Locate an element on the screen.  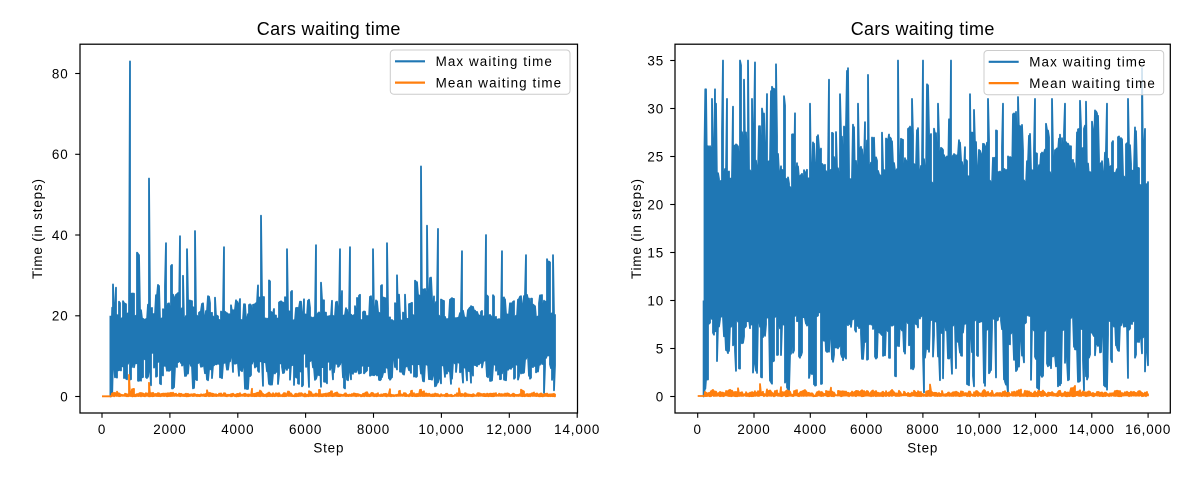
svg-text: 60 is located at coordinates (60, 154).